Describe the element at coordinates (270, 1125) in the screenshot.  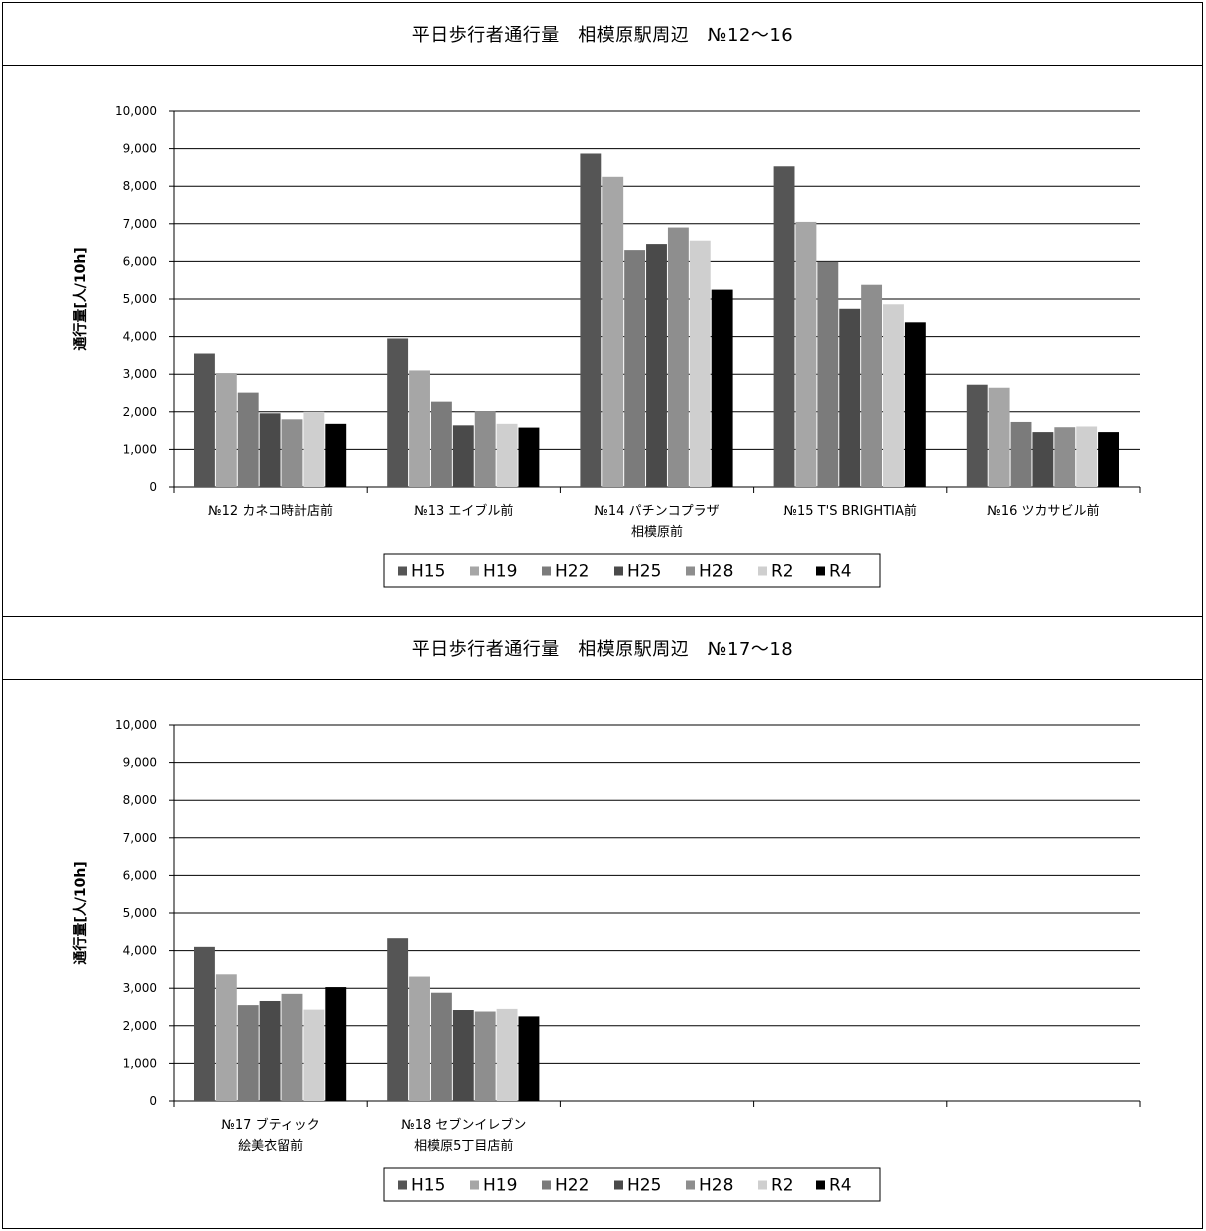
I see `x-tick-label: №17 ブティック` at that location.